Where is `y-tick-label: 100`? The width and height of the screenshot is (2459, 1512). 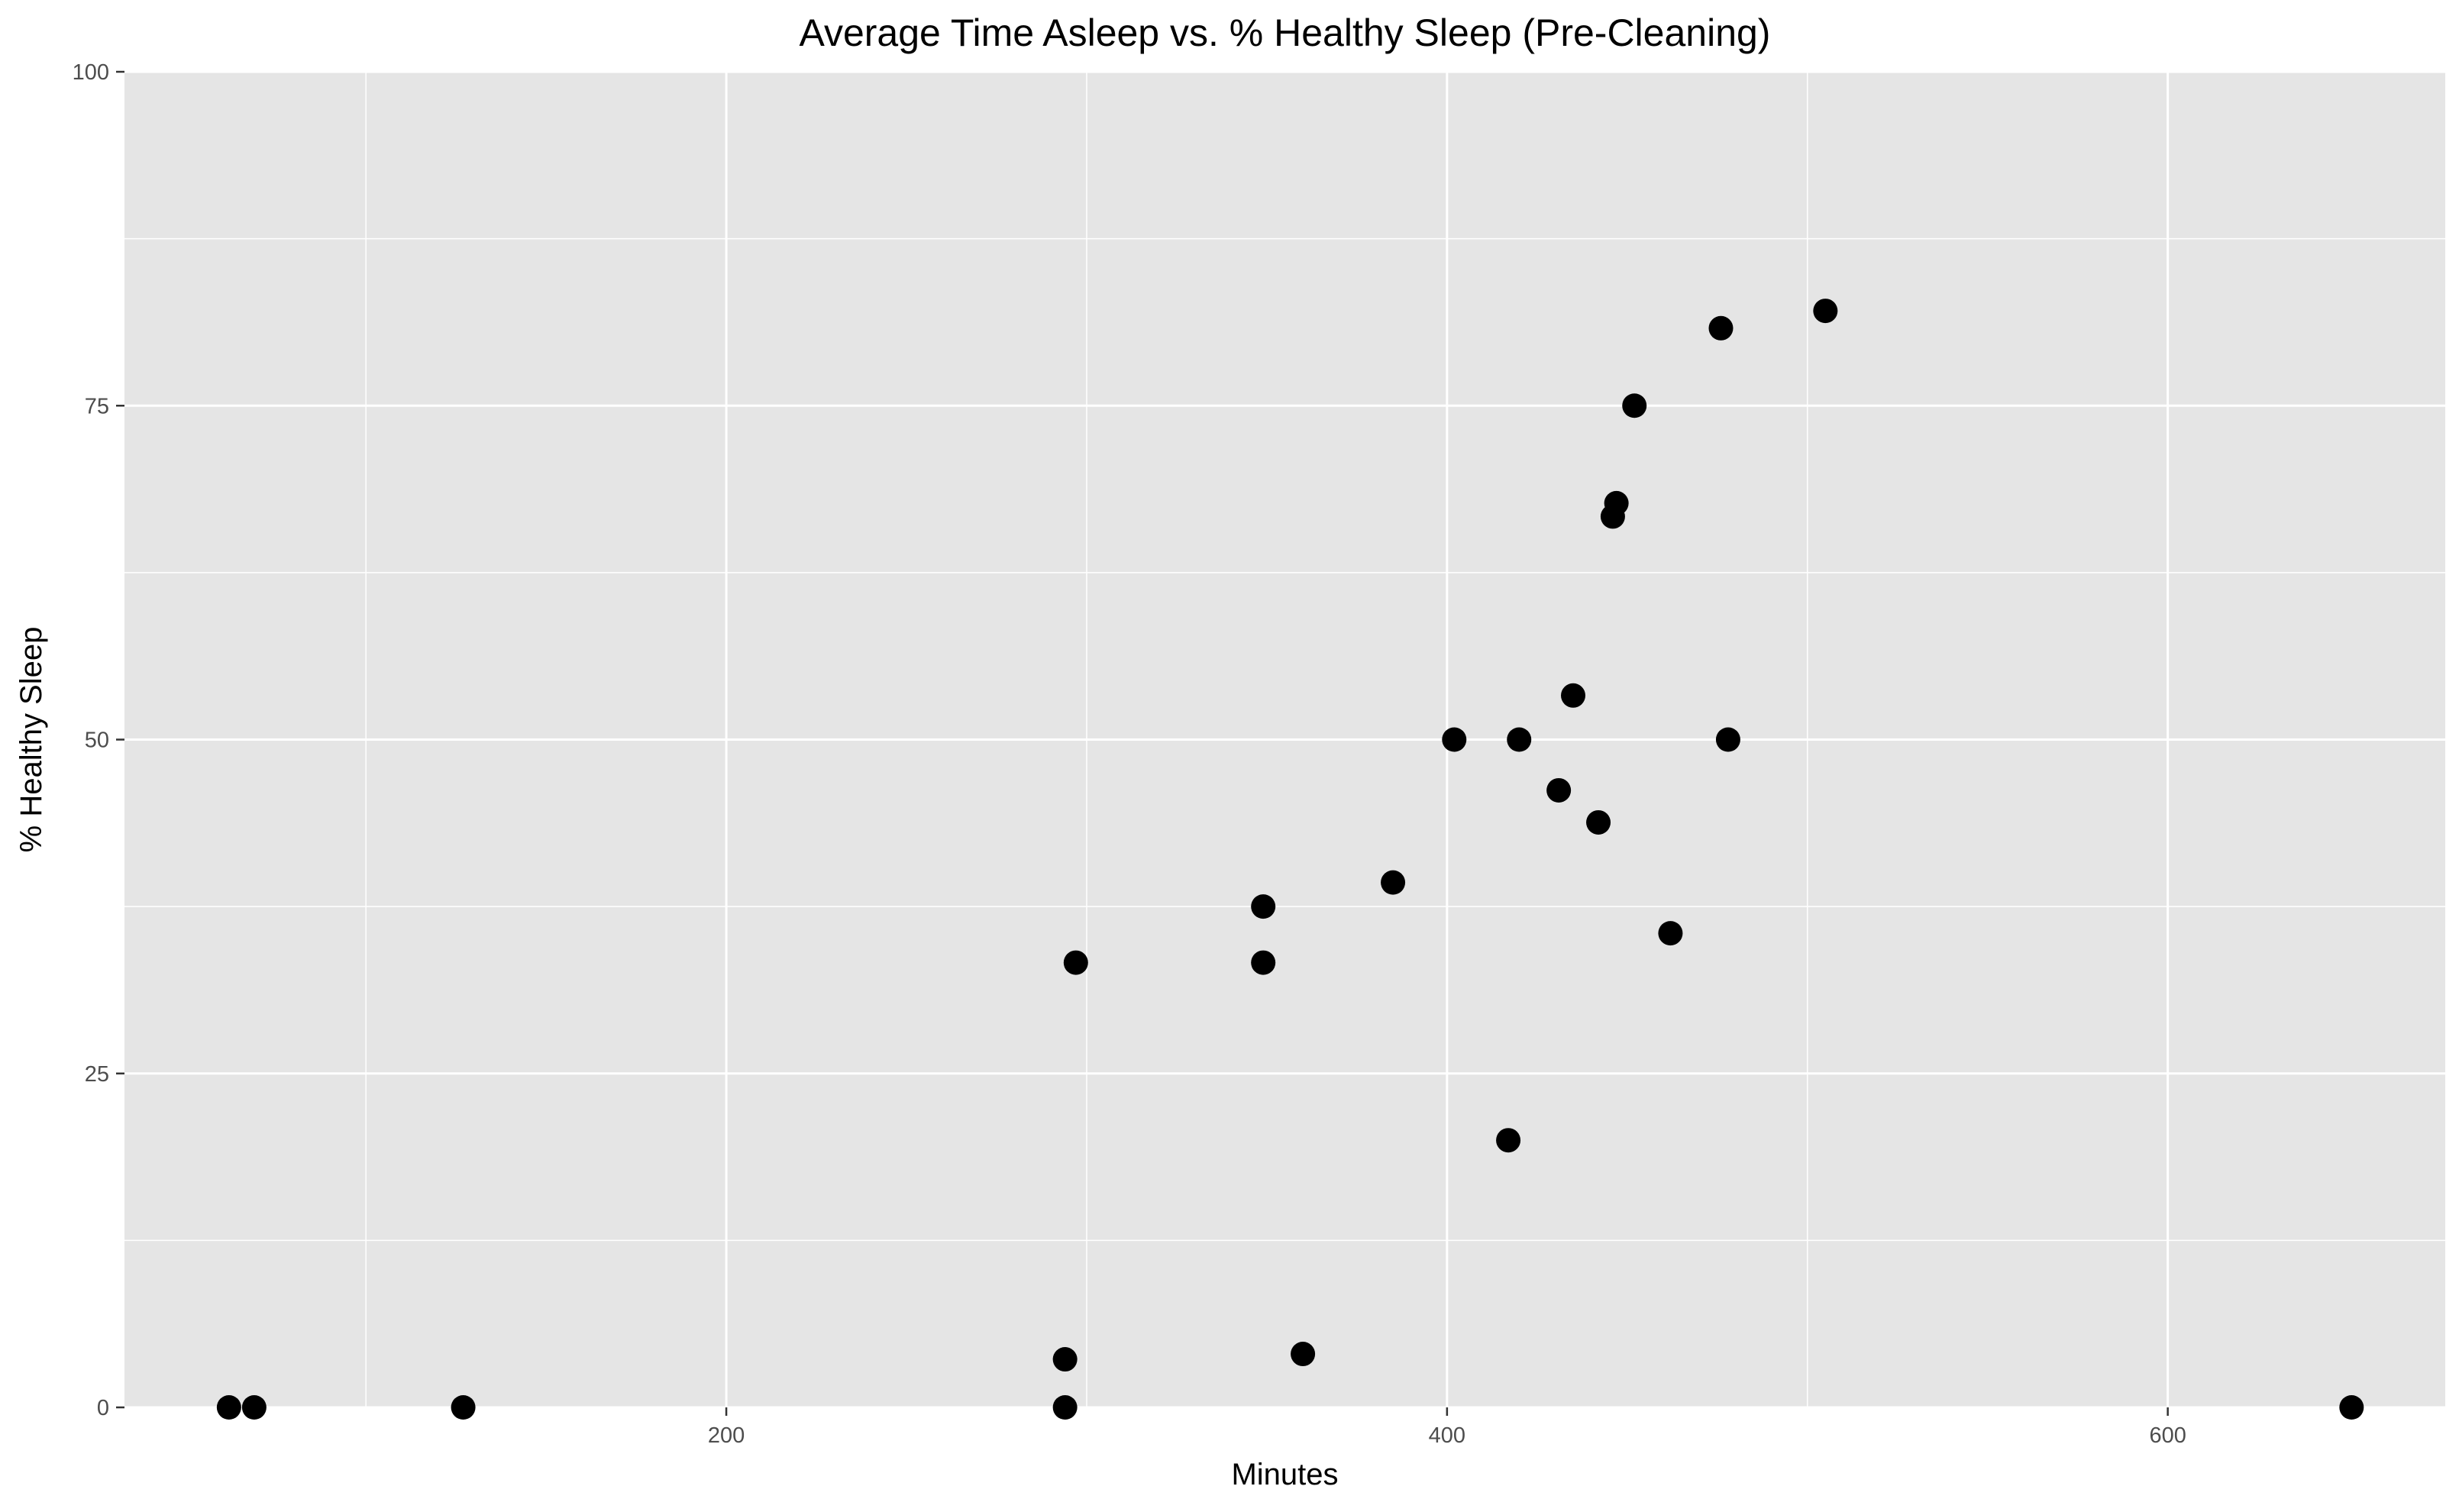
y-tick-label: 100 is located at coordinates (91, 72).